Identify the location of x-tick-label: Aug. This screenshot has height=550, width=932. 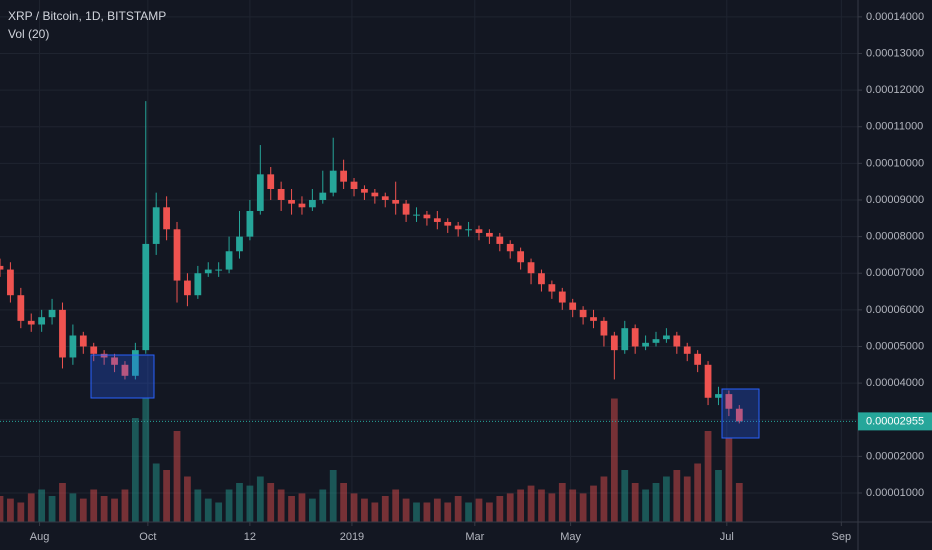
(40, 537).